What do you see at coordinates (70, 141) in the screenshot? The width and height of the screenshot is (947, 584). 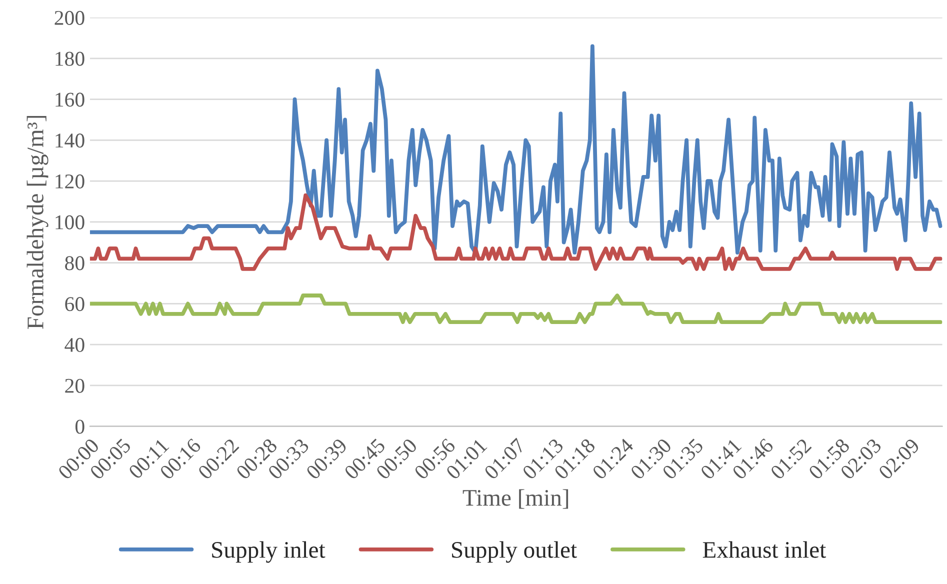 I see `y-tick-label: 140` at bounding box center [70, 141].